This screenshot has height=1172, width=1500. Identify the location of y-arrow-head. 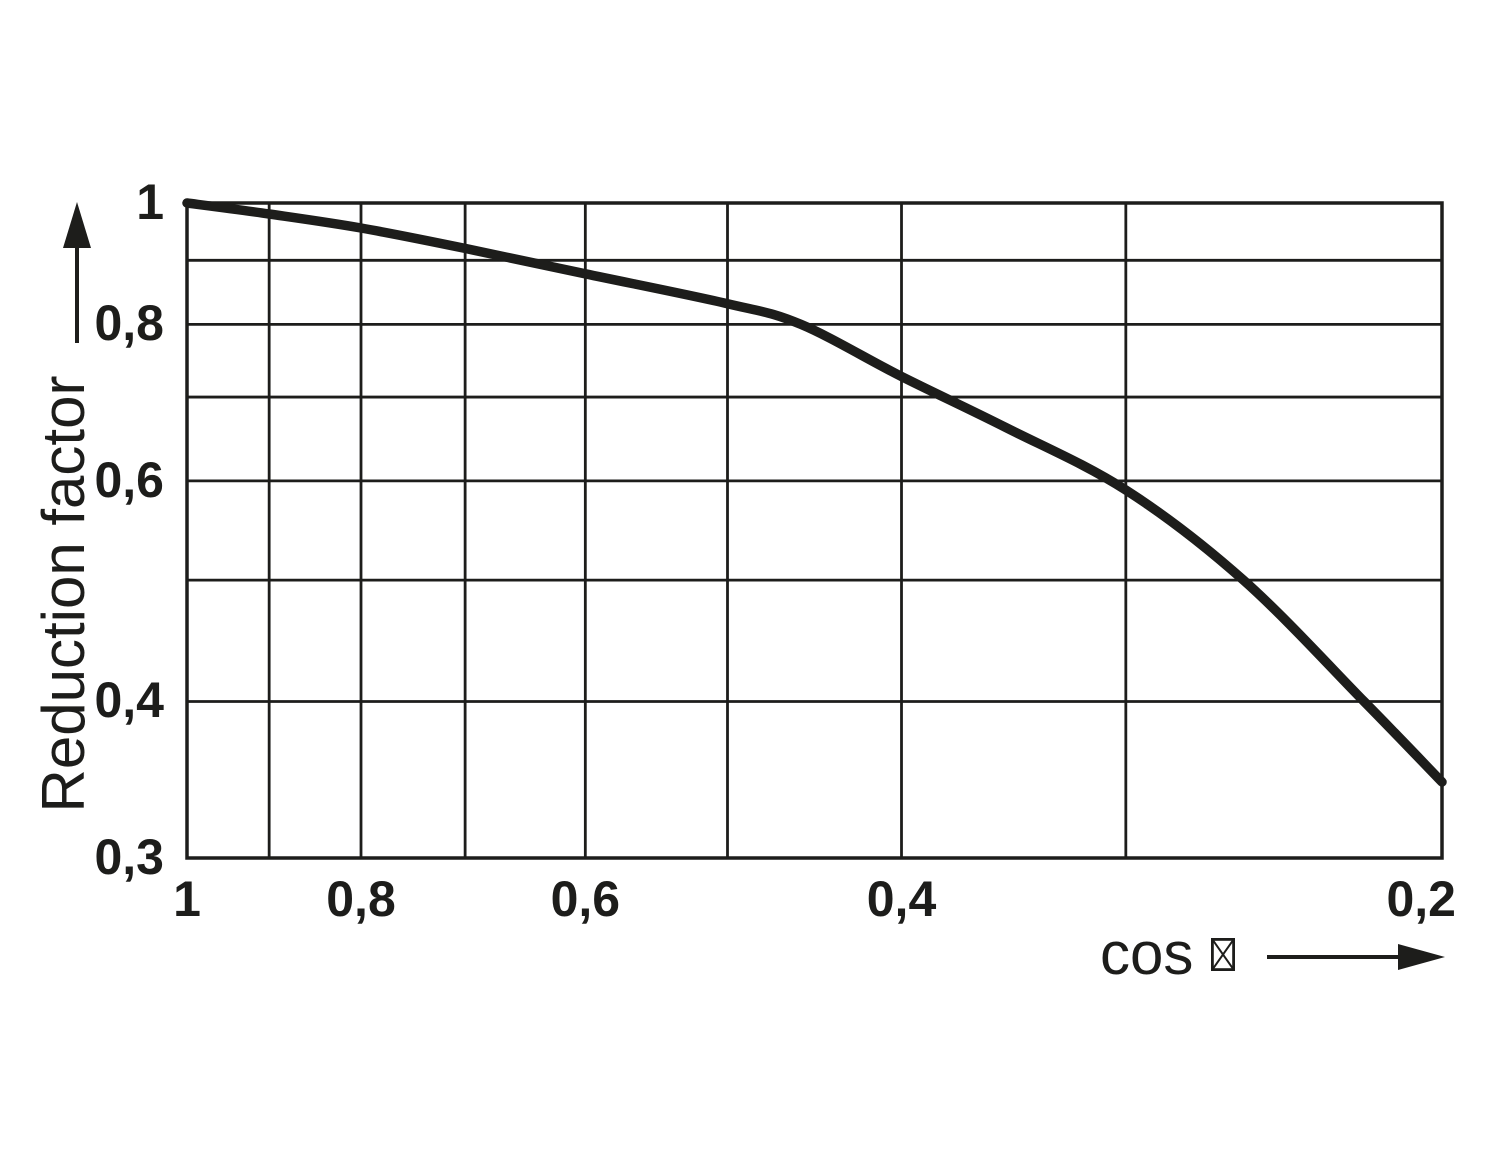
(77, 225).